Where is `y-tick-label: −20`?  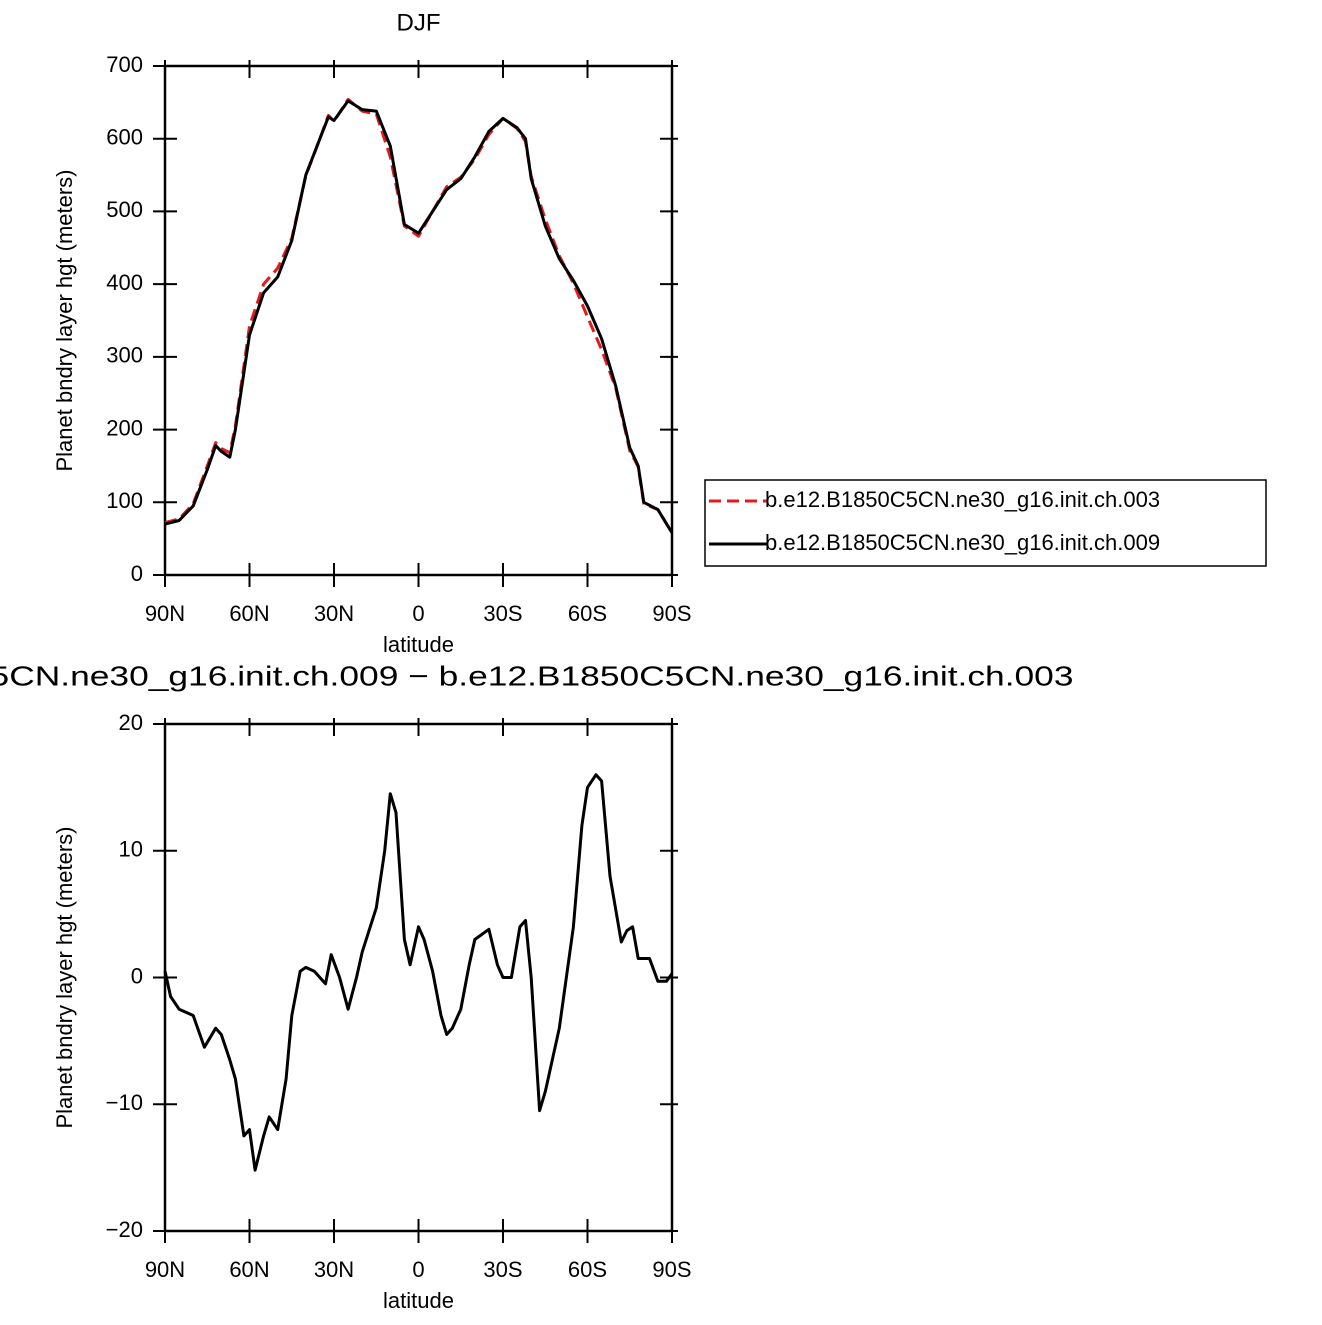
y-tick-label: −20 is located at coordinates (124, 1229).